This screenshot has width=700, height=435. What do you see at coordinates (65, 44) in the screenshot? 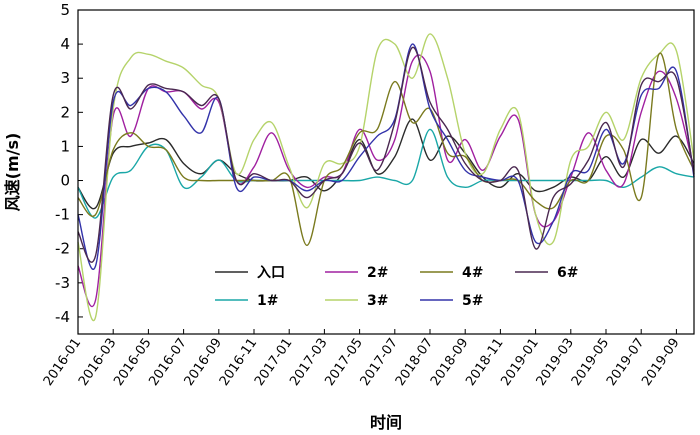
I see `y-tick-label: 4` at bounding box center [65, 44].